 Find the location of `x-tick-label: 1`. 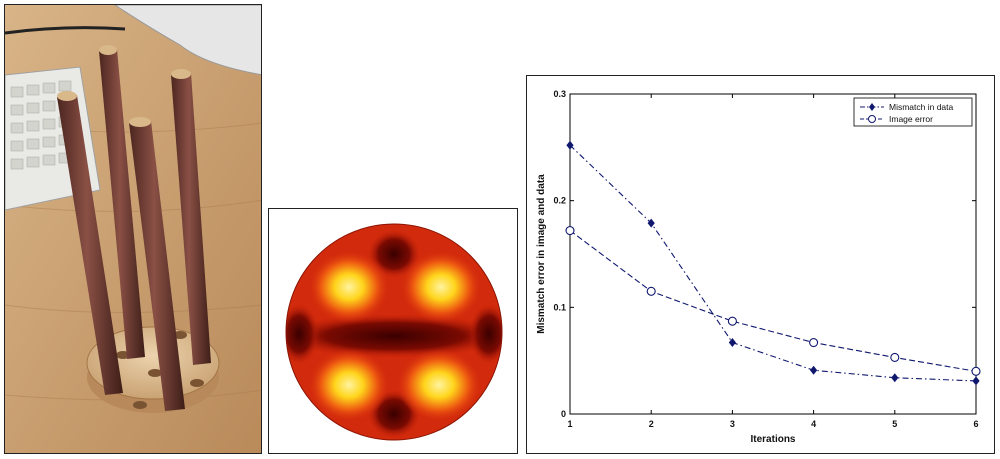

x-tick-label: 1 is located at coordinates (569, 424).